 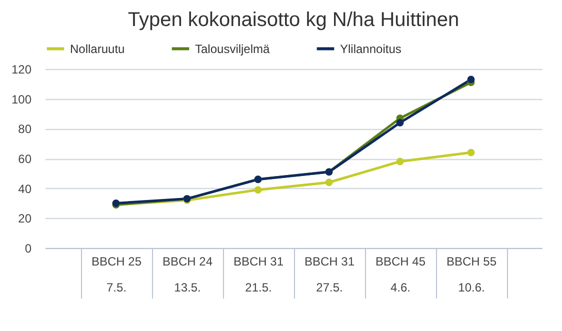 What do you see at coordinates (294, 20) in the screenshot?
I see `chart-title: Typen kokonaisotto kg N/ha Huittinen` at bounding box center [294, 20].